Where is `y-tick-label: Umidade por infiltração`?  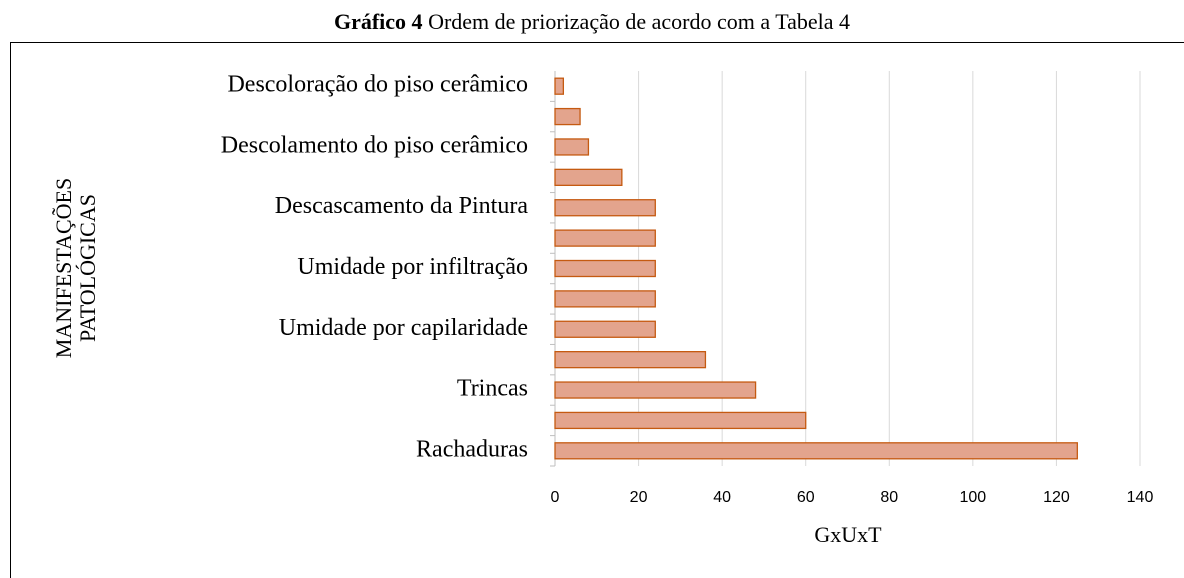
y-tick-label: Umidade por infiltração is located at coordinates (412, 267).